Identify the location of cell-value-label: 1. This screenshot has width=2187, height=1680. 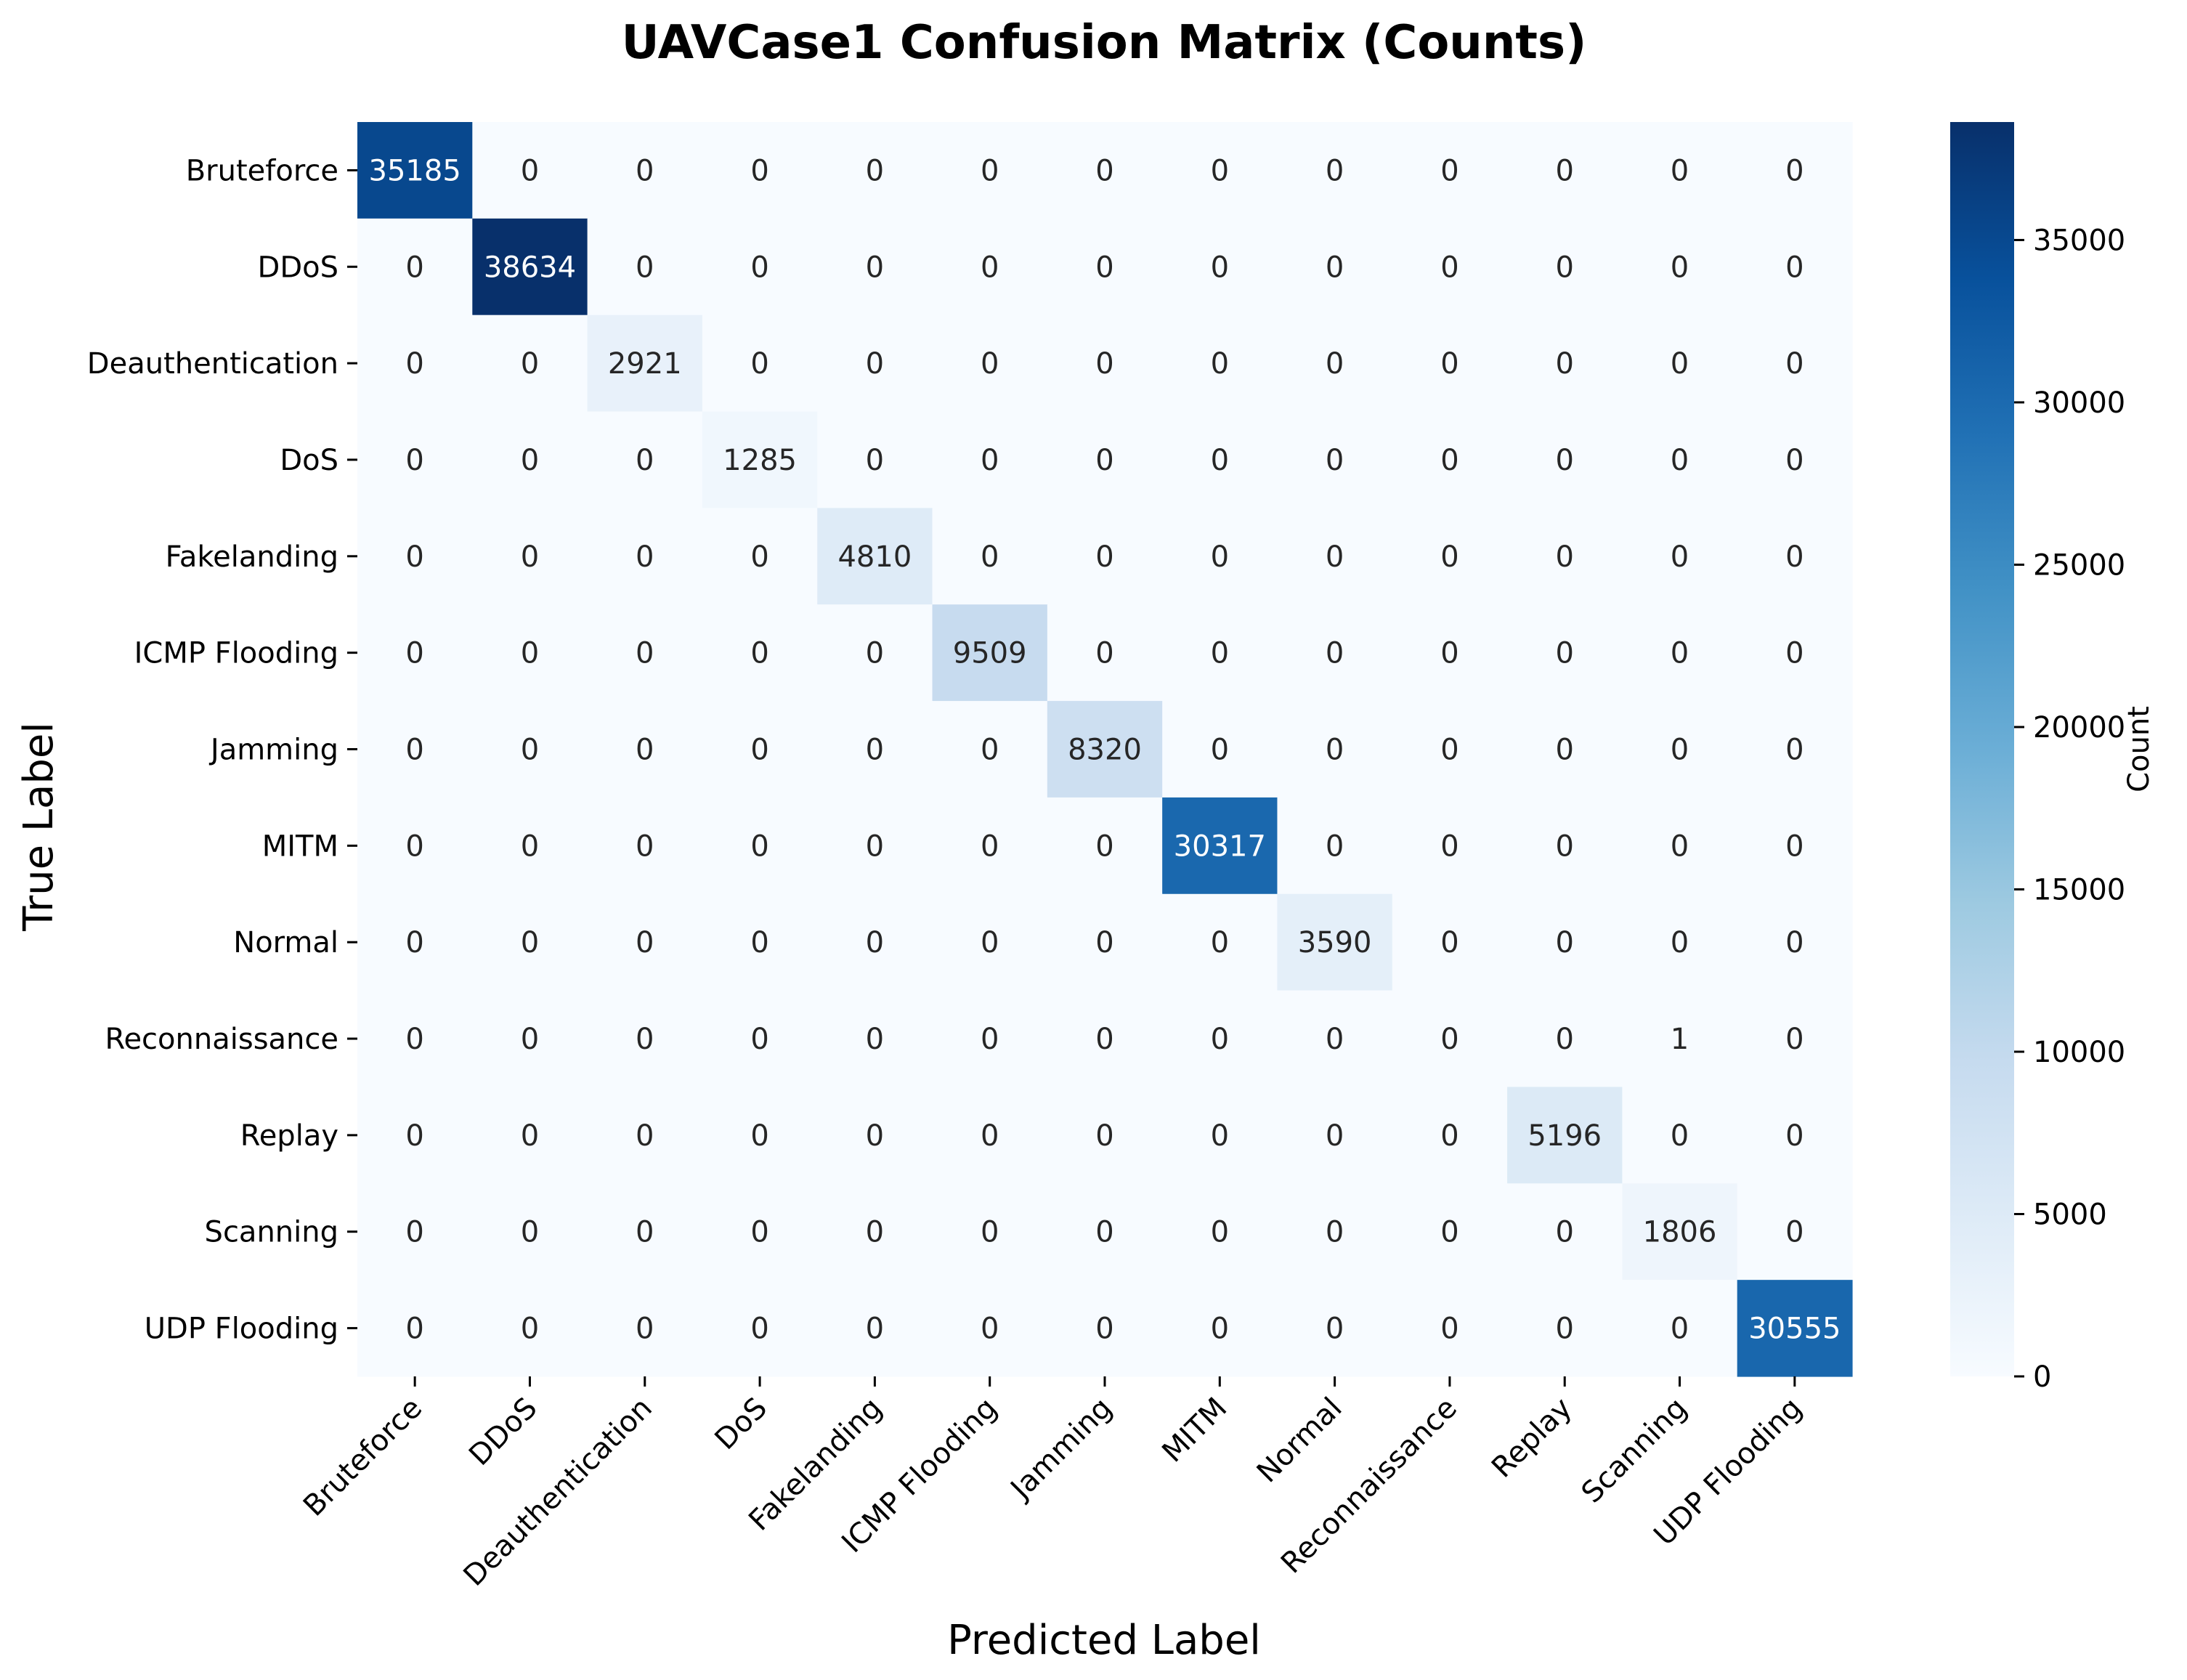
(1680, 1039).